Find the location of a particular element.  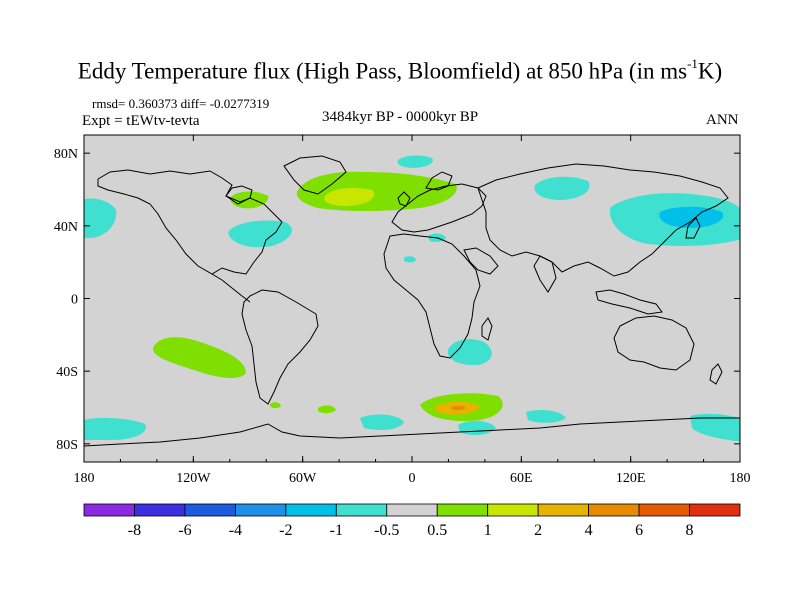

legend-label: -1 is located at coordinates (336, 530).